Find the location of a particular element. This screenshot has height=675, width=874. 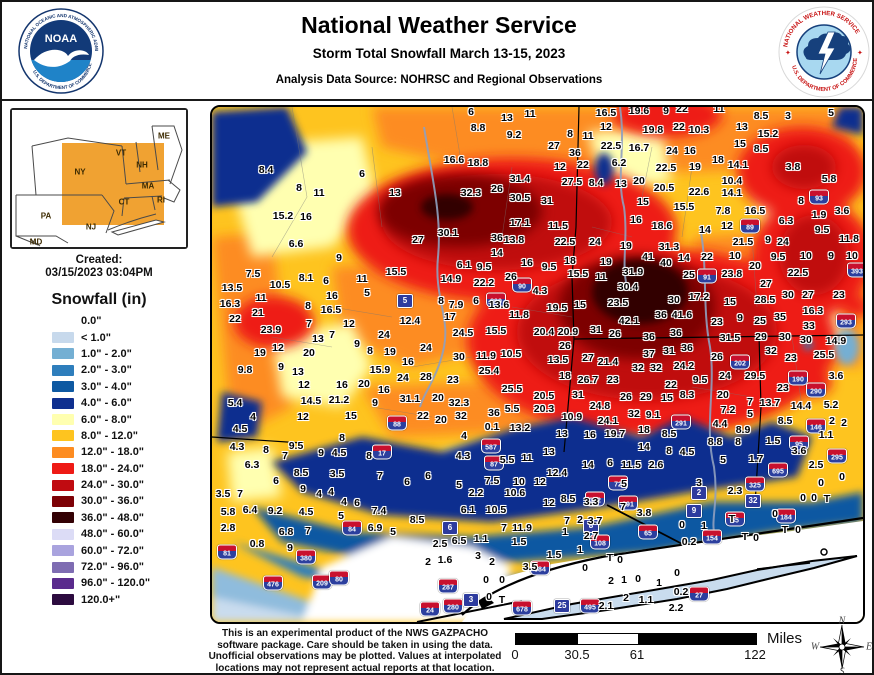

route-shield-93: 93 is located at coordinates (819, 197).